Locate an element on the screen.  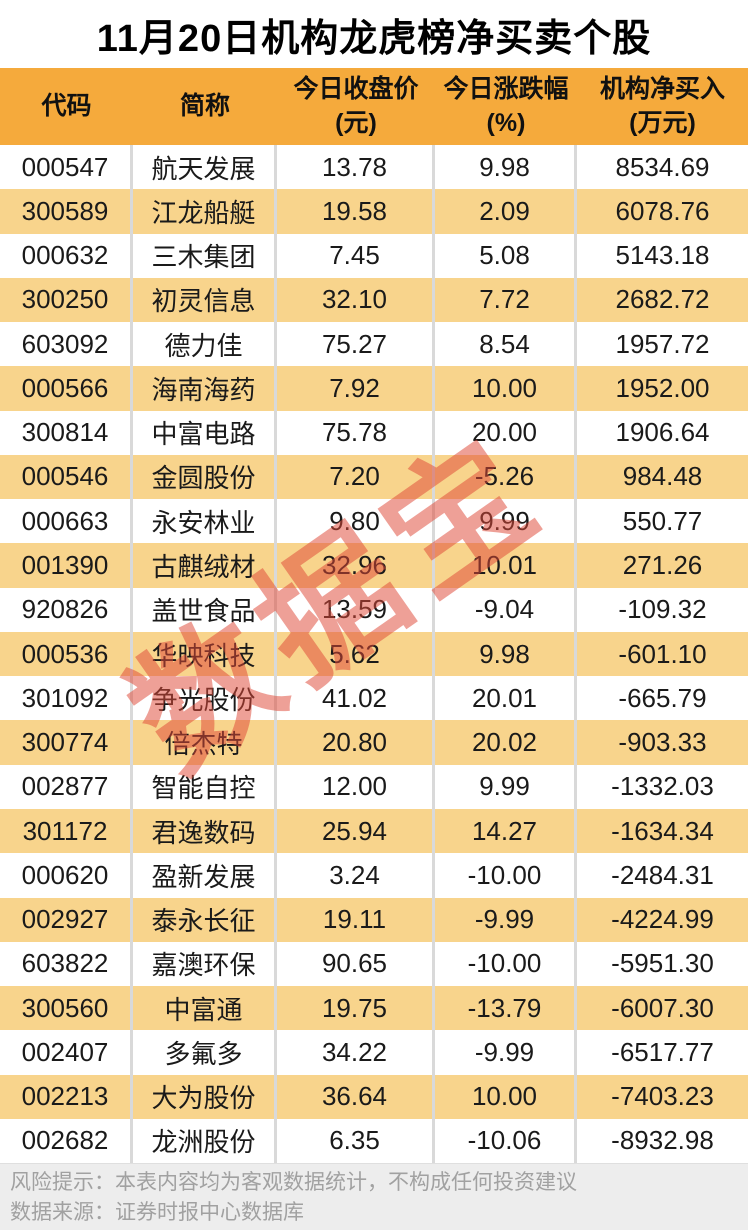
table-cell: -1332.03 is located at coordinates (662, 786).